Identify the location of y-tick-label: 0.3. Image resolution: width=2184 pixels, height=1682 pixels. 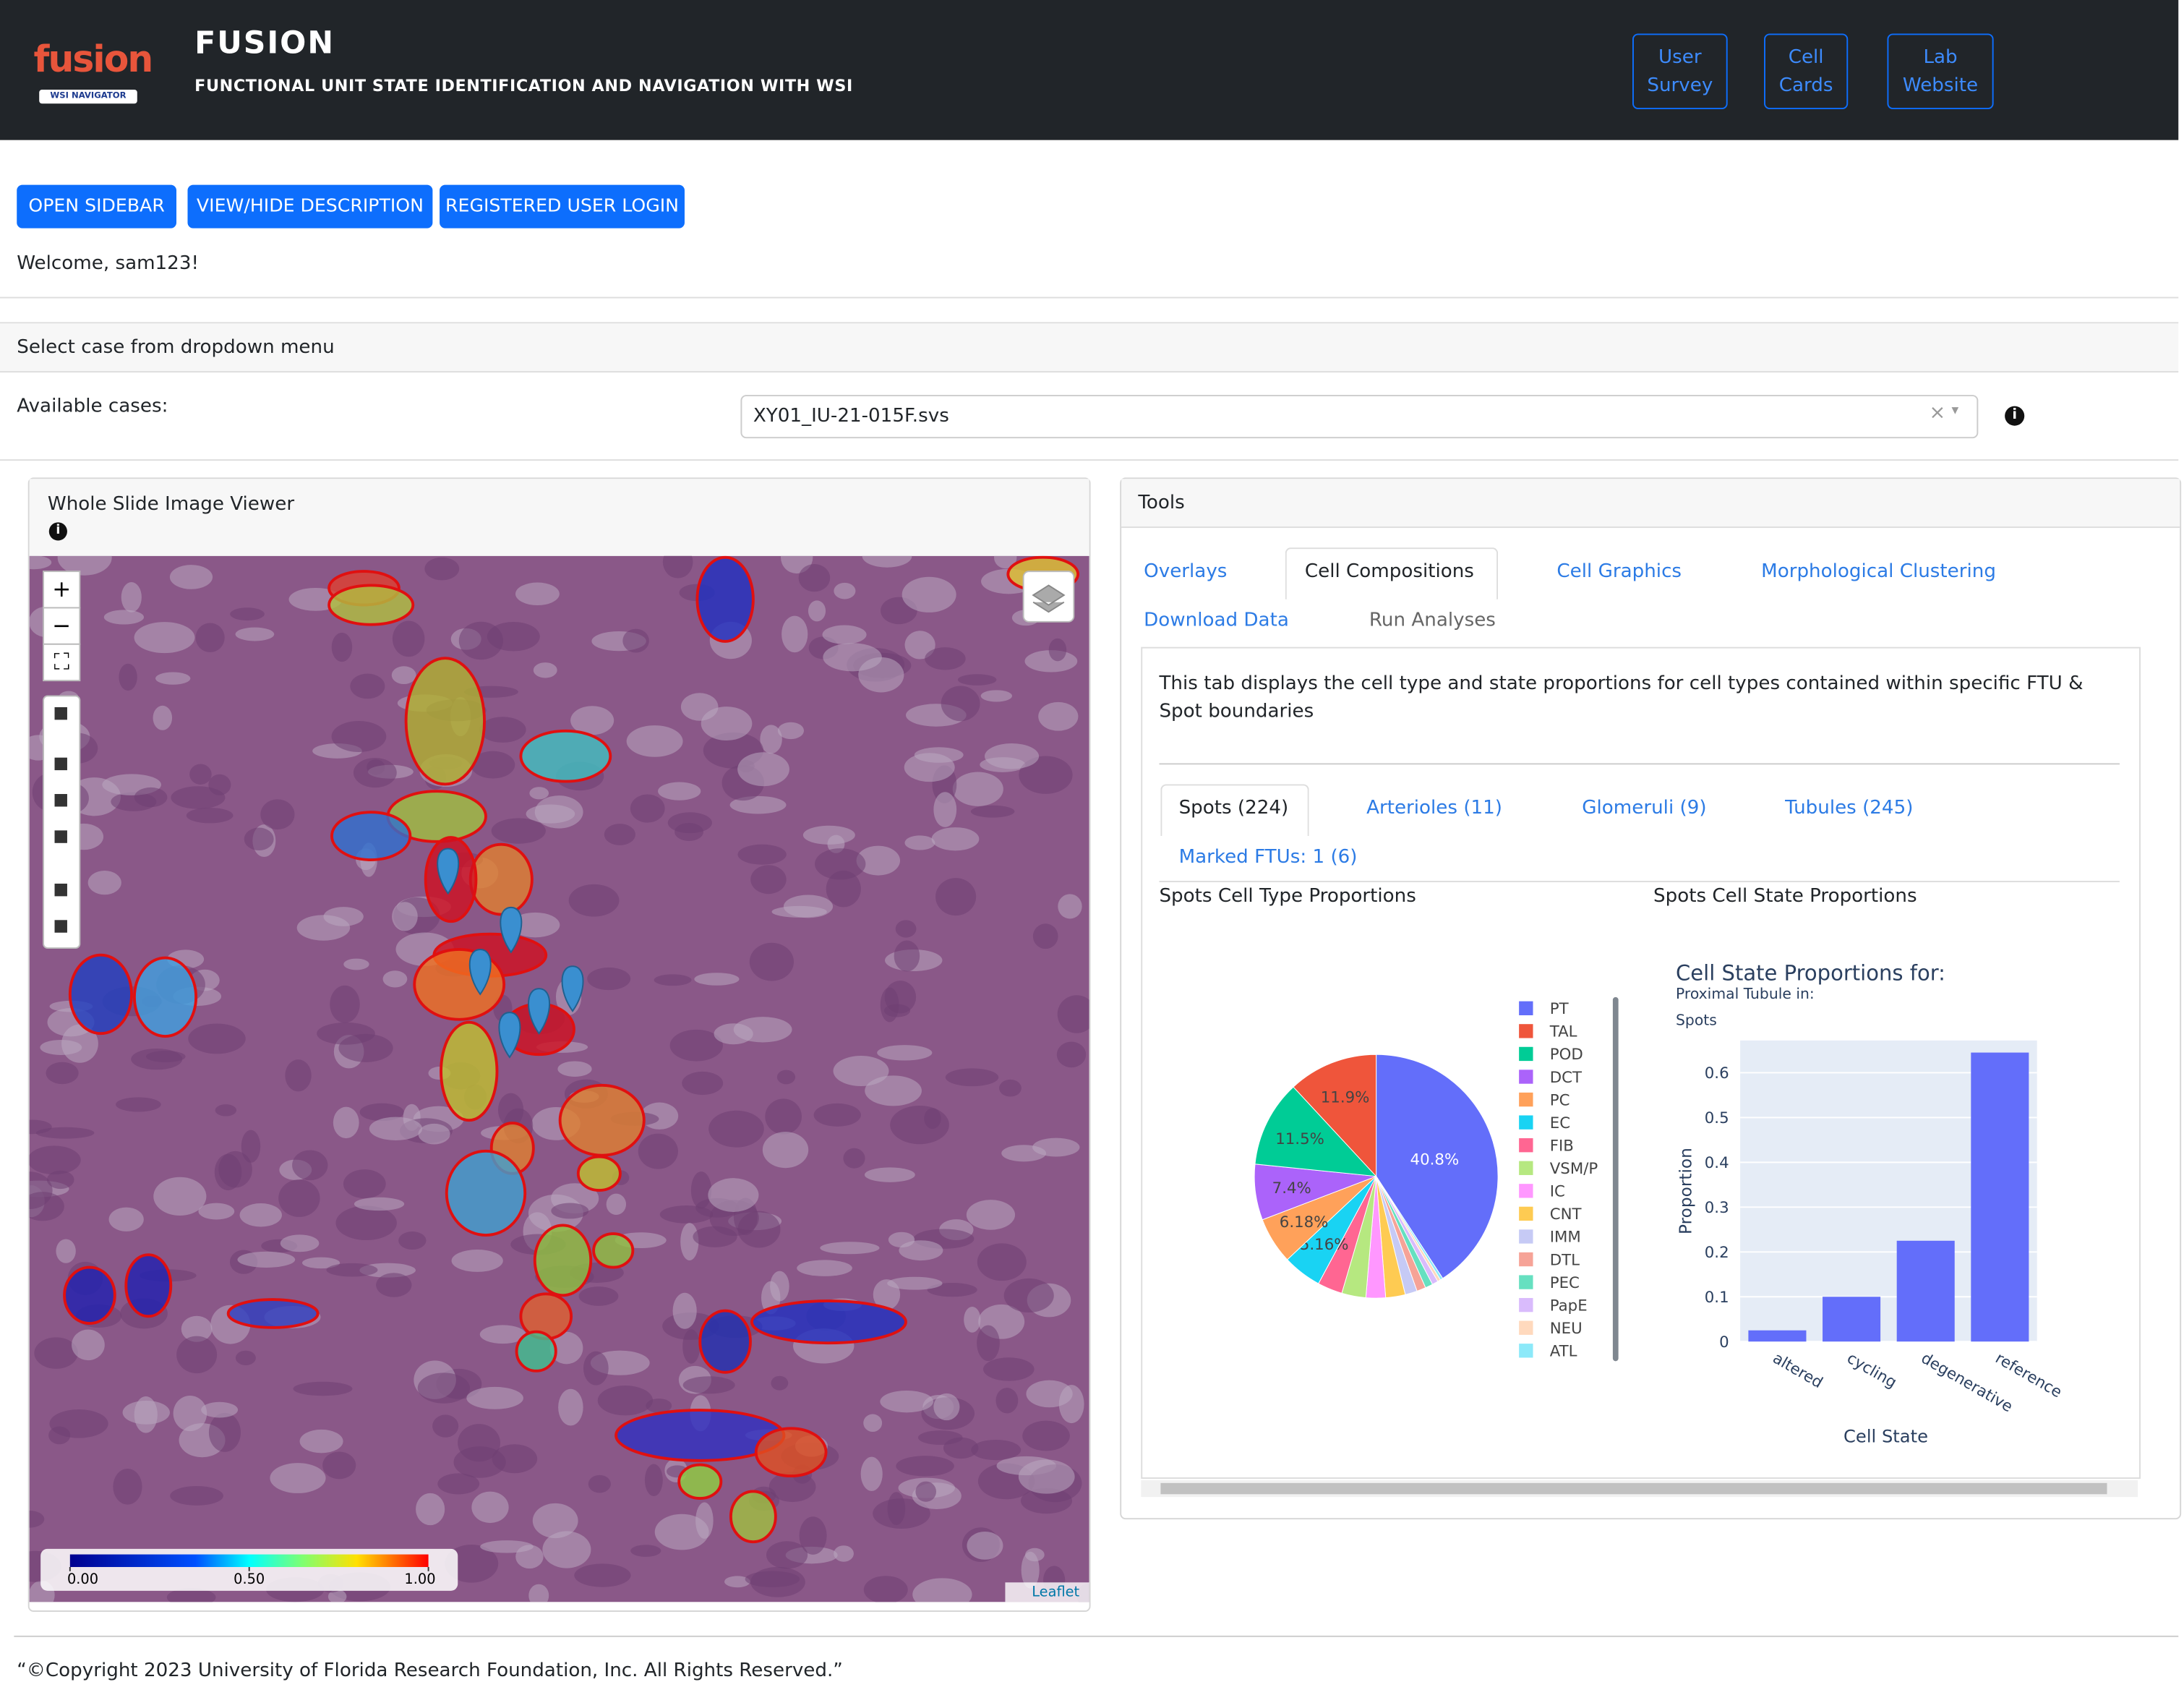
(1717, 1208).